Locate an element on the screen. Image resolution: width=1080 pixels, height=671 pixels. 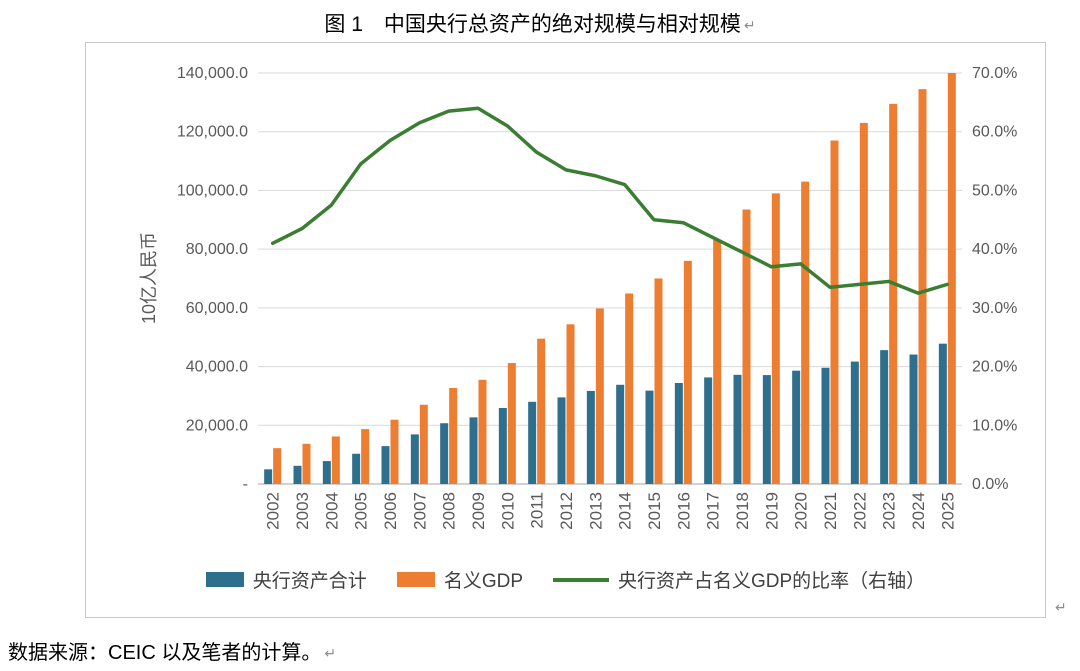
svg-text: 10.0% is located at coordinates (994, 425).